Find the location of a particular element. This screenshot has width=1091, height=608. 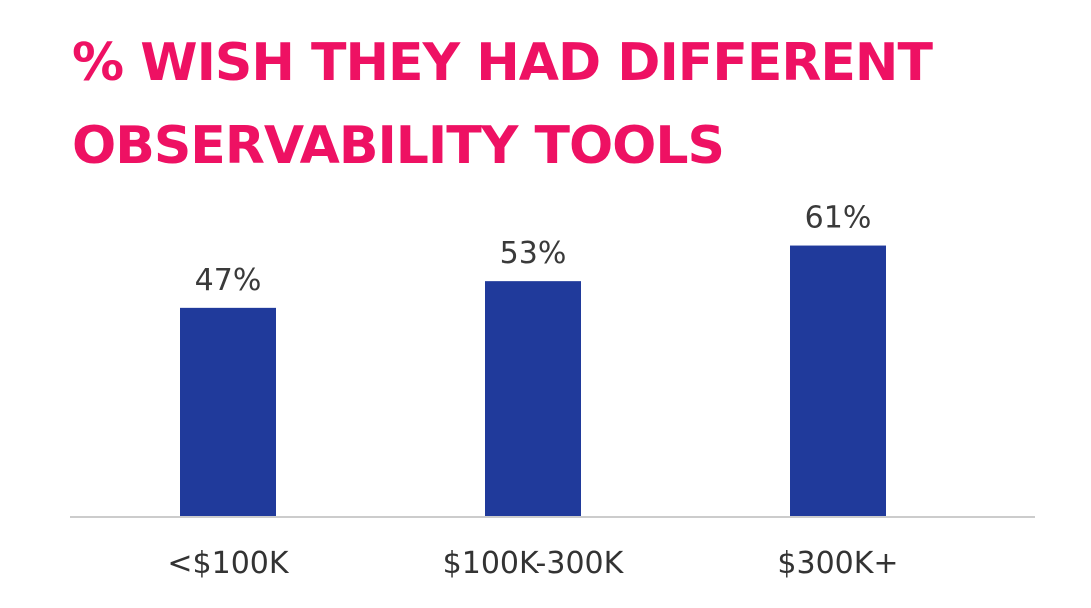

value-labels-group: 47% 53% 61% is located at coordinates (533, 249).